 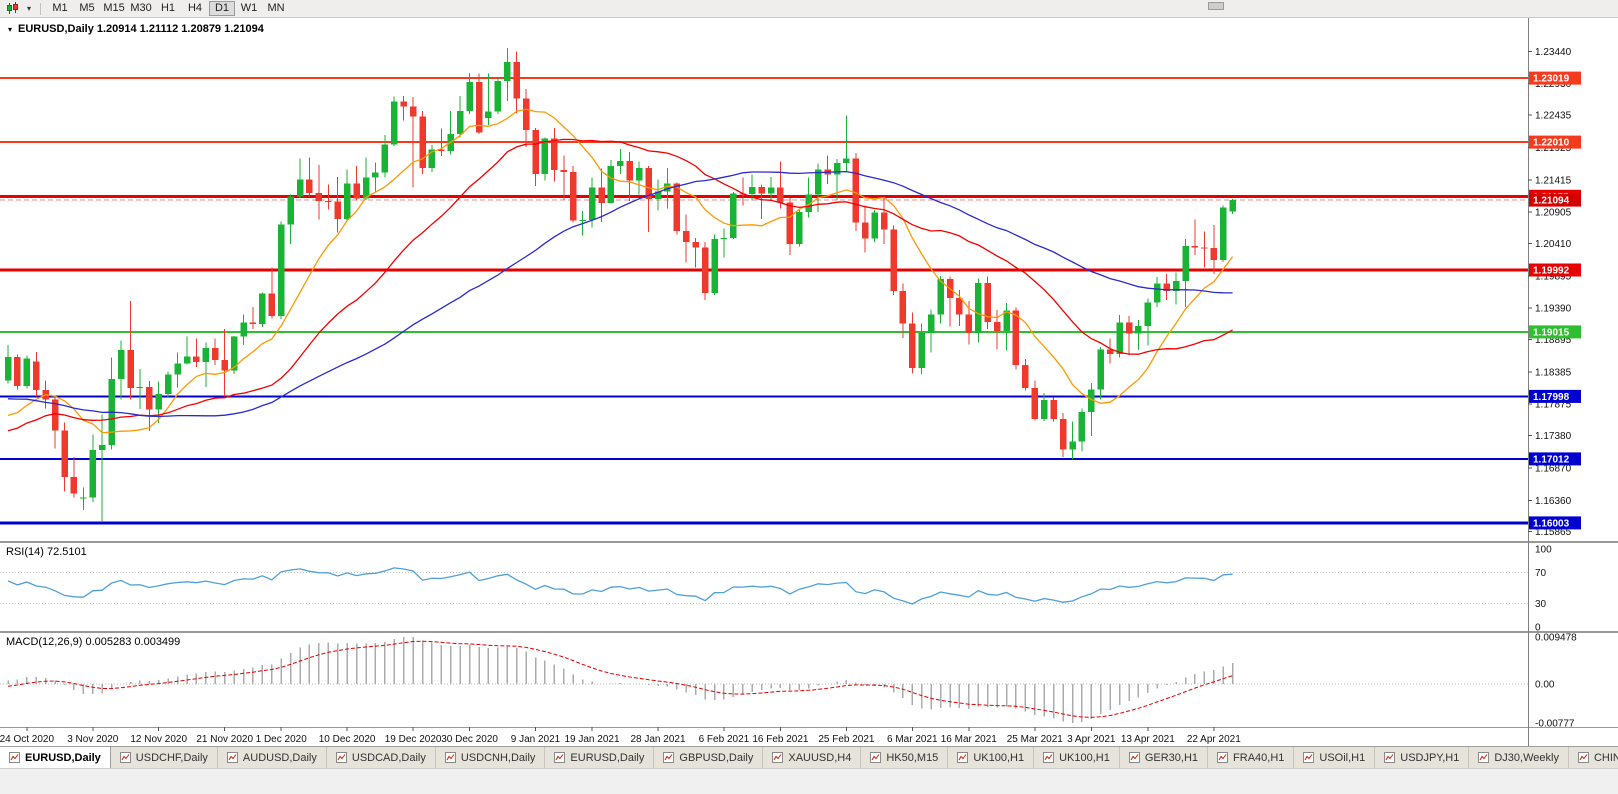 I want to click on macd-signal-line, so click(x=620, y=679).